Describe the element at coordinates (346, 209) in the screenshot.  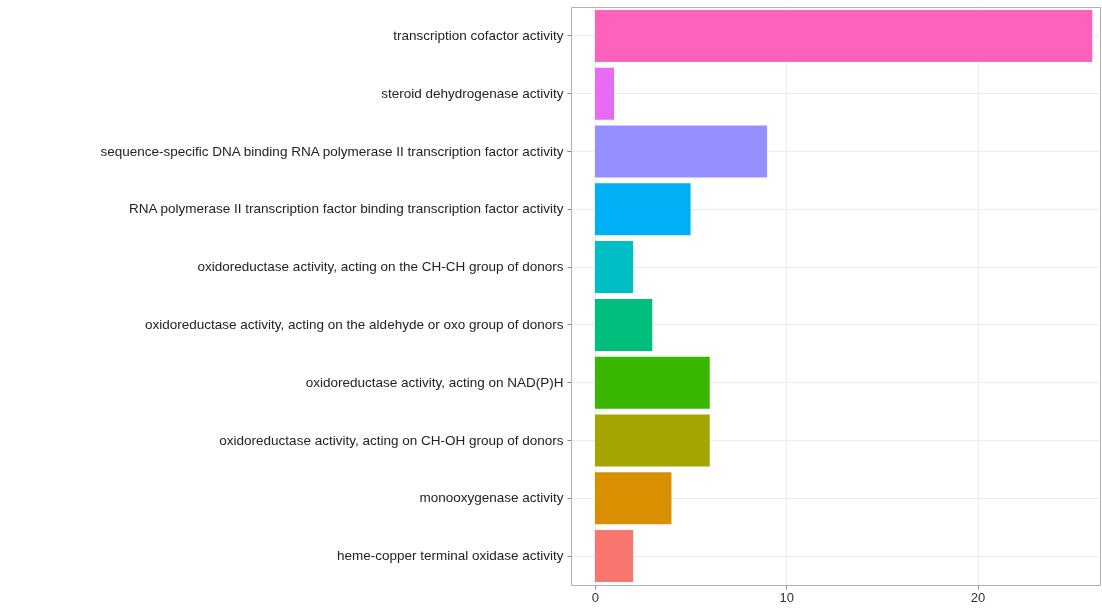
I see `y-tick-label: RNA polymerase II transcription factor binding transcription factor activity` at that location.